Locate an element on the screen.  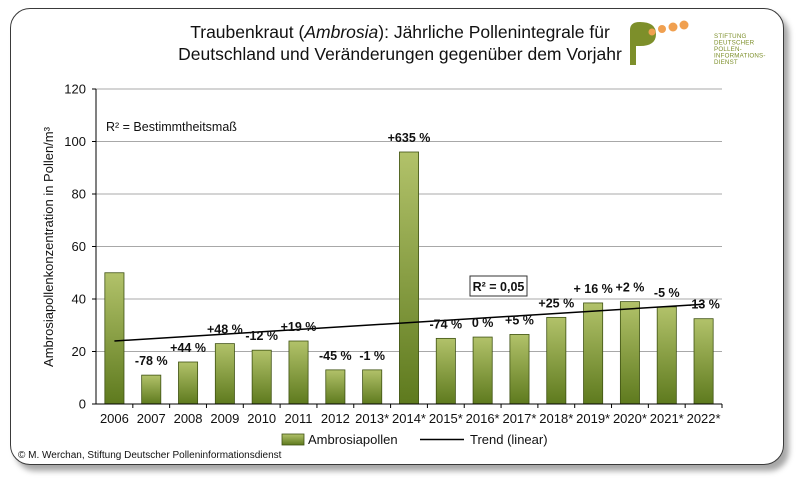
trendline is located at coordinates (409, 322).